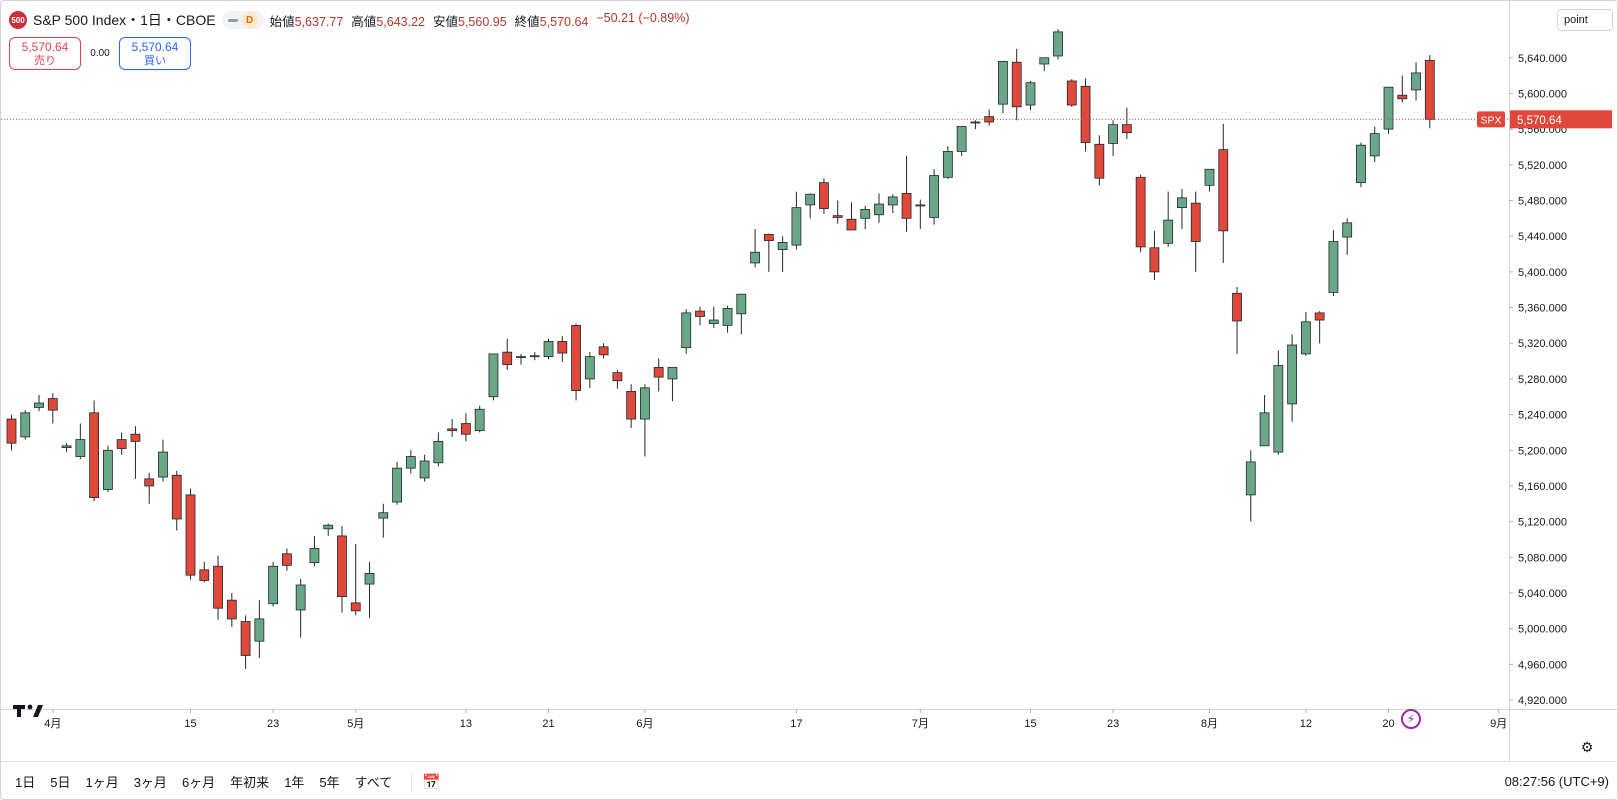  What do you see at coordinates (155, 53) in the screenshot?
I see `buy-button: 5,570.64 買い` at bounding box center [155, 53].